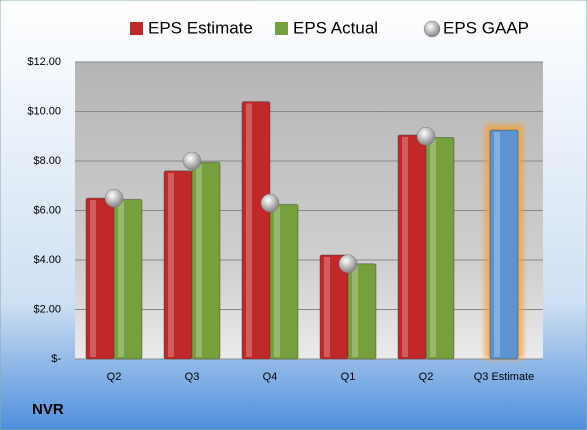  Describe the element at coordinates (504, 377) in the screenshot. I see `x-tick-label: Q3 Estimate` at that location.